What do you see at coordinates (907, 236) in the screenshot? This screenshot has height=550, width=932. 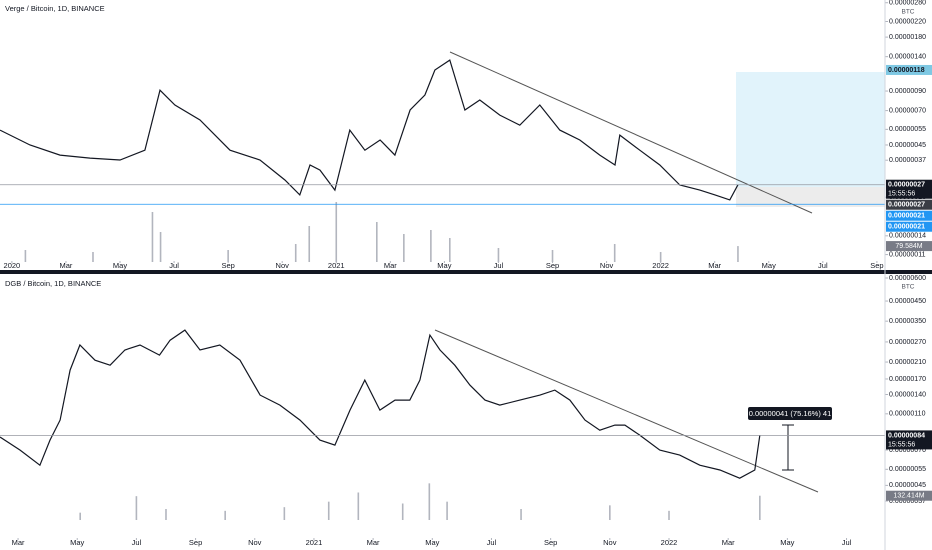 I see `y-tick-label: 0.00000014` at bounding box center [907, 236].